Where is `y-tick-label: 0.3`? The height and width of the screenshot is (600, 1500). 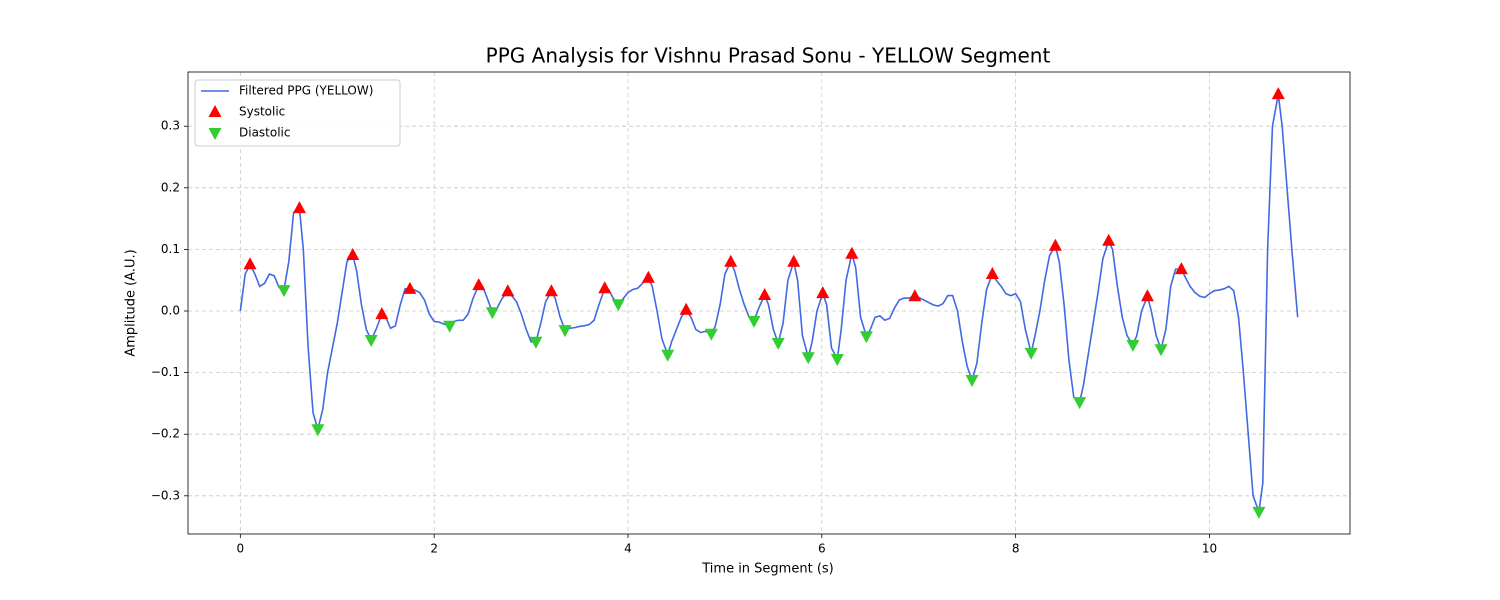
y-tick-label: 0.3 is located at coordinates (170, 126).